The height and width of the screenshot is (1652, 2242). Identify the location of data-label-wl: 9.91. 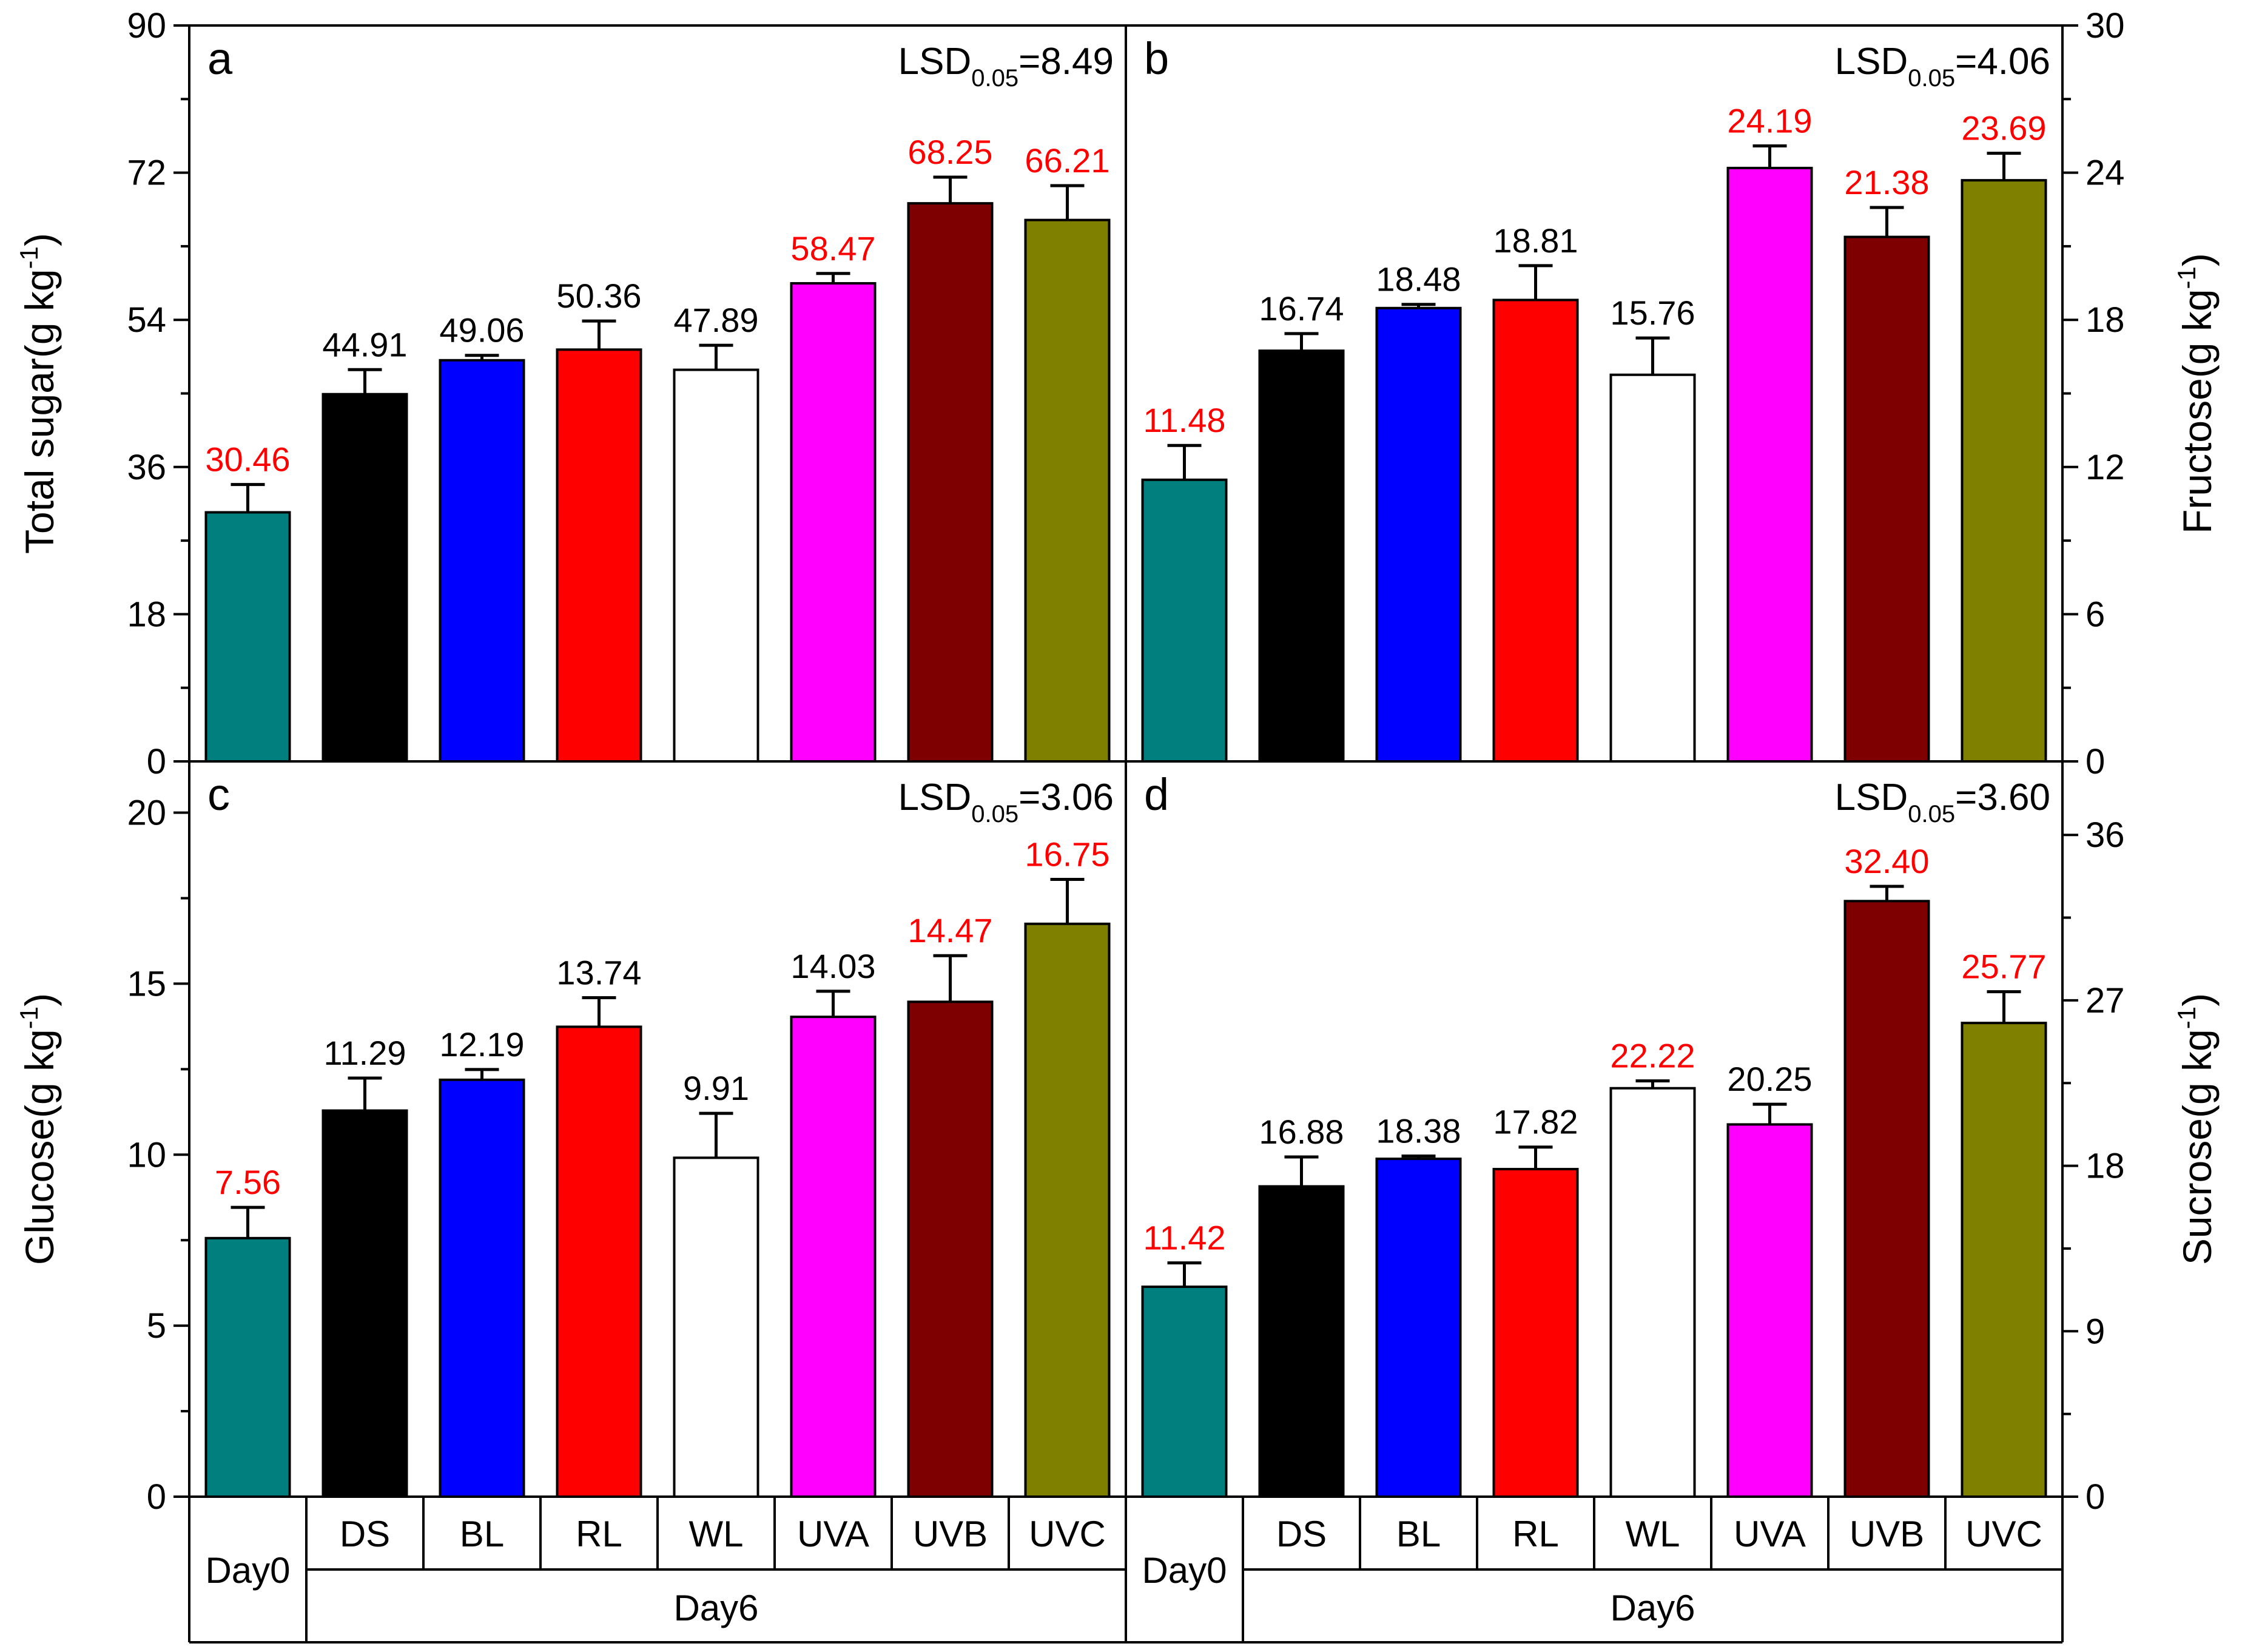
(716, 1088).